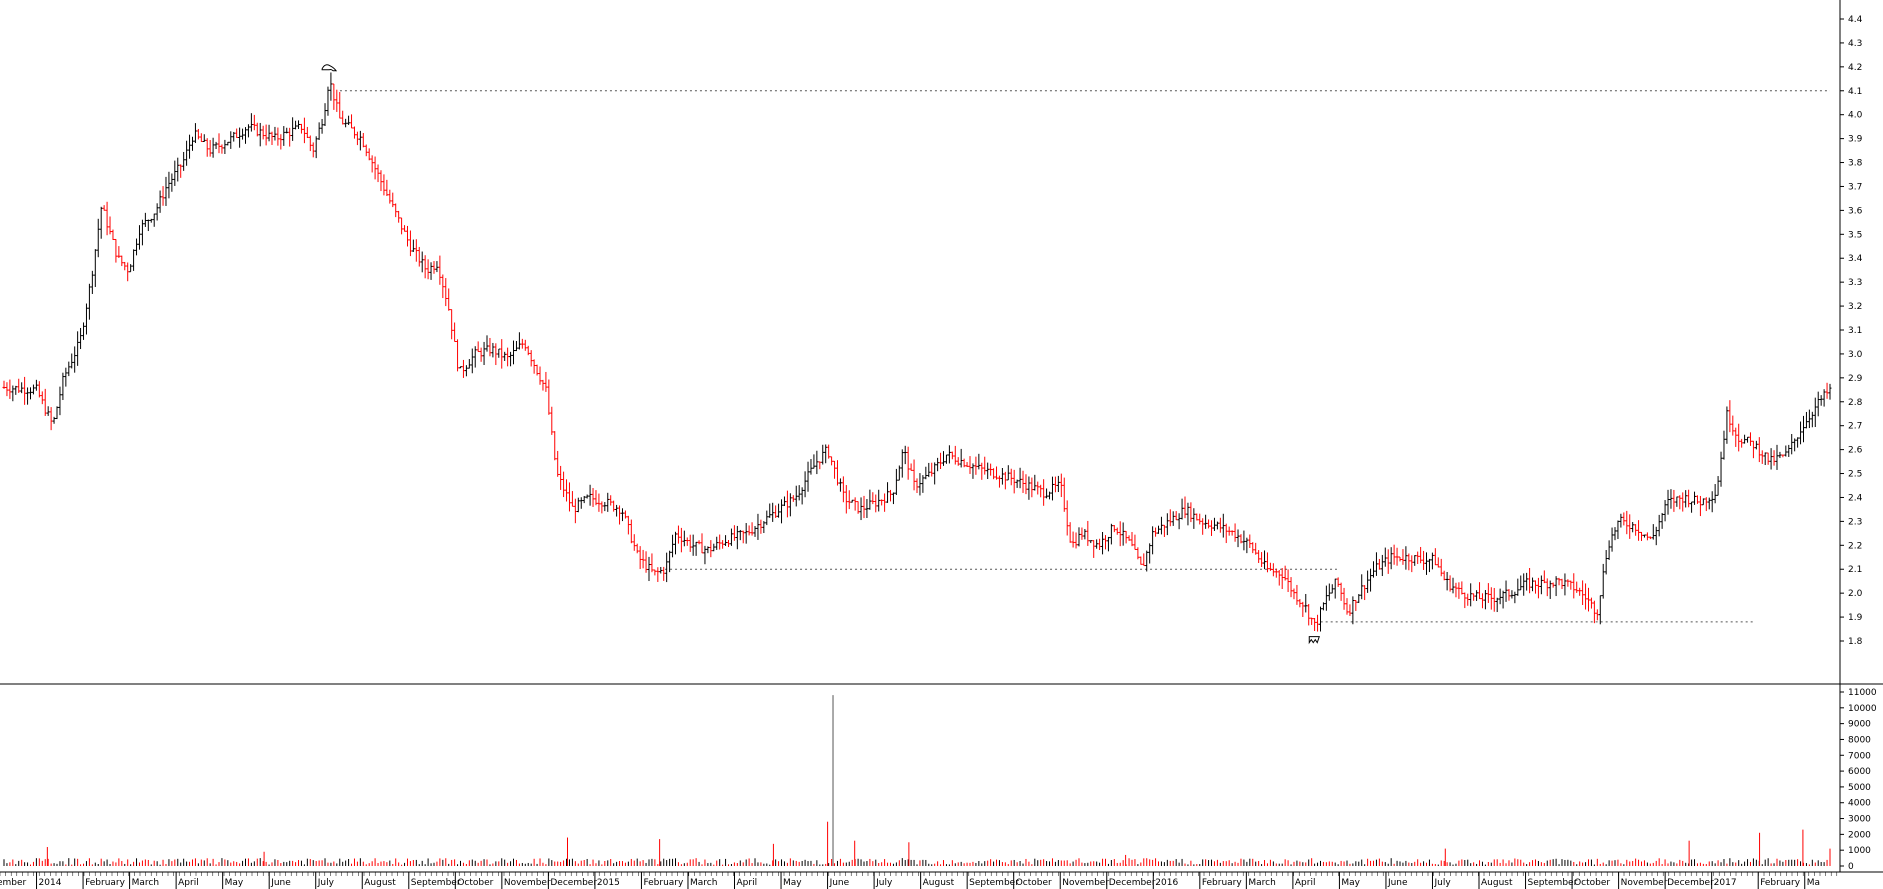 The image size is (1883, 889). I want to click on x-month-label: 2017, so click(1725, 883).